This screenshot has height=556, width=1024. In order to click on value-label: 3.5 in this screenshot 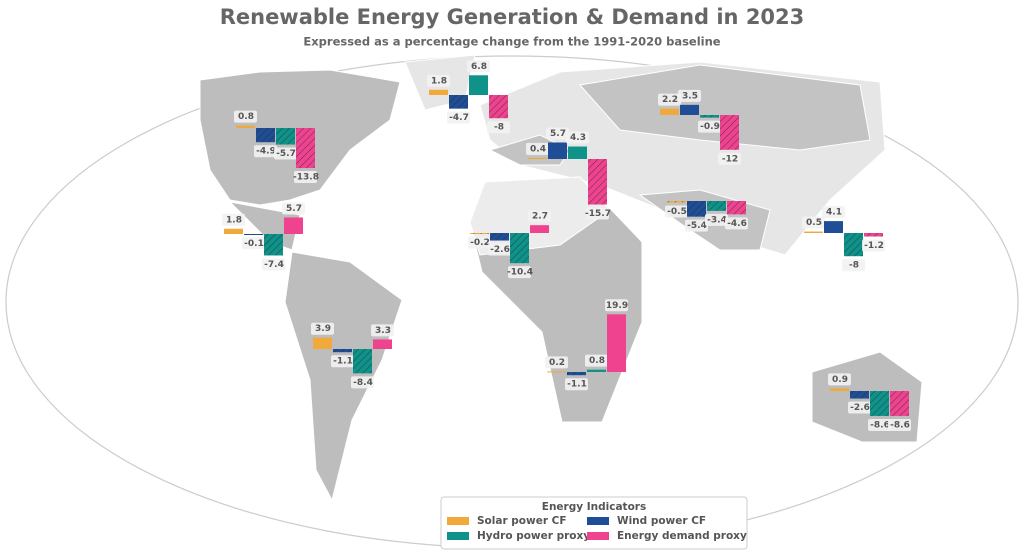, I will do `click(690, 96)`.